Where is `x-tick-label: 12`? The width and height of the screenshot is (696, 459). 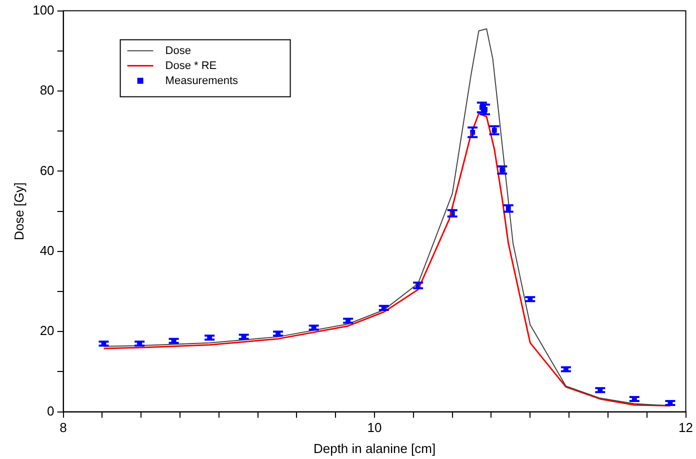 x-tick-label: 12 is located at coordinates (686, 428).